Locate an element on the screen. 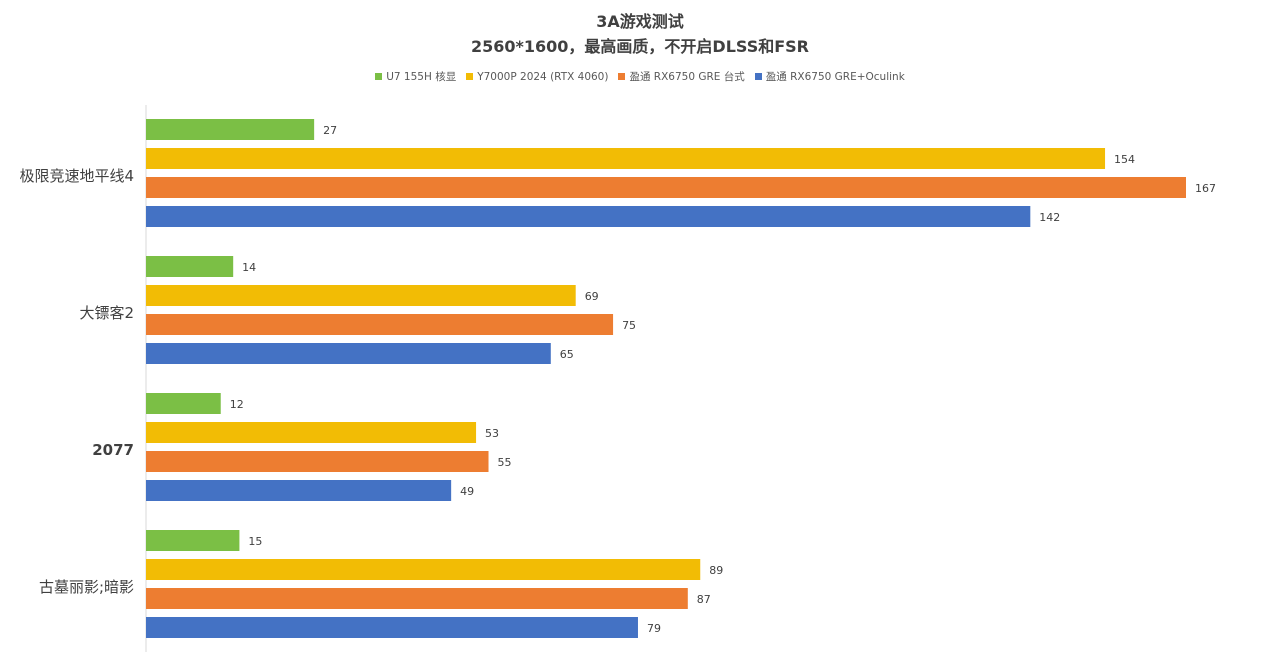 This screenshot has width=1280, height=658. legend-item: 盈通 RX6750 GRE+Oculink is located at coordinates (829, 76).